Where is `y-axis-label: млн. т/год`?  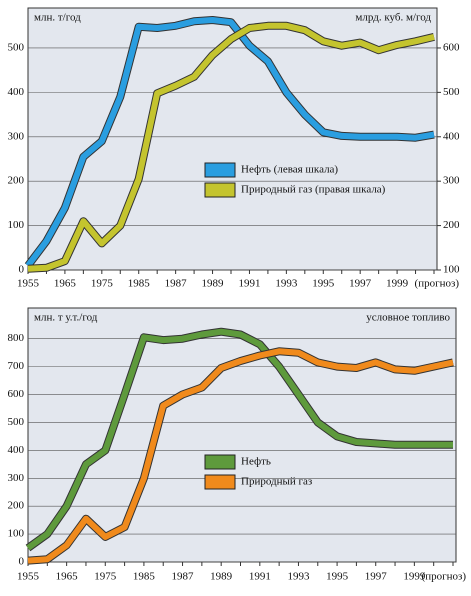 y-axis-label: млн. т/год is located at coordinates (57, 18).